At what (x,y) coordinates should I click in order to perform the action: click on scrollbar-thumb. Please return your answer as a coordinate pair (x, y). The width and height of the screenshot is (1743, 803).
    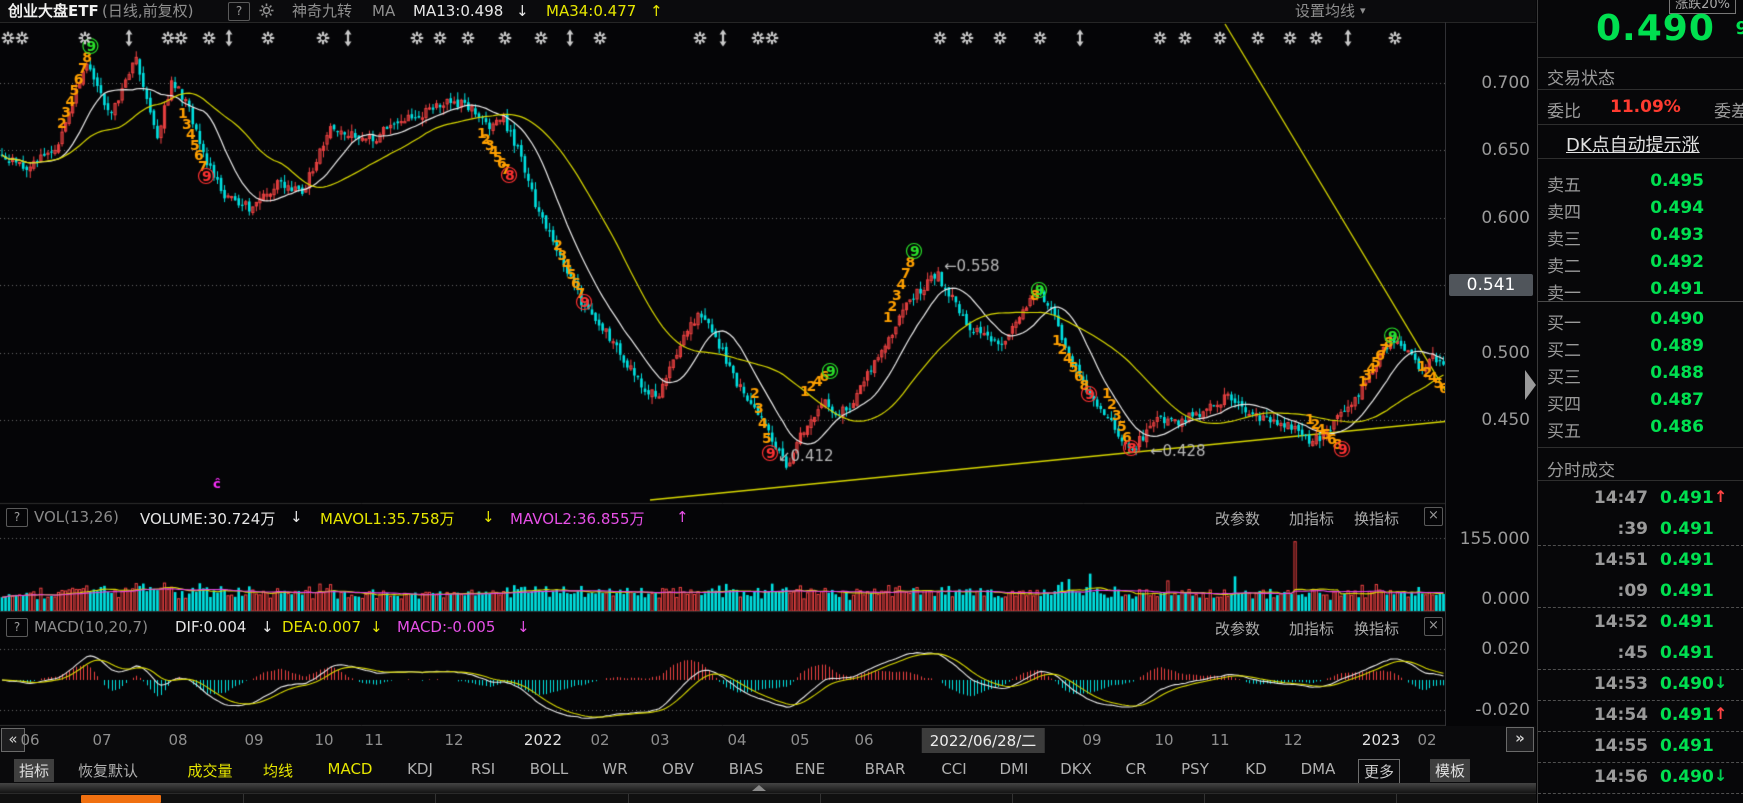
    Looking at the image, I should click on (121, 799).